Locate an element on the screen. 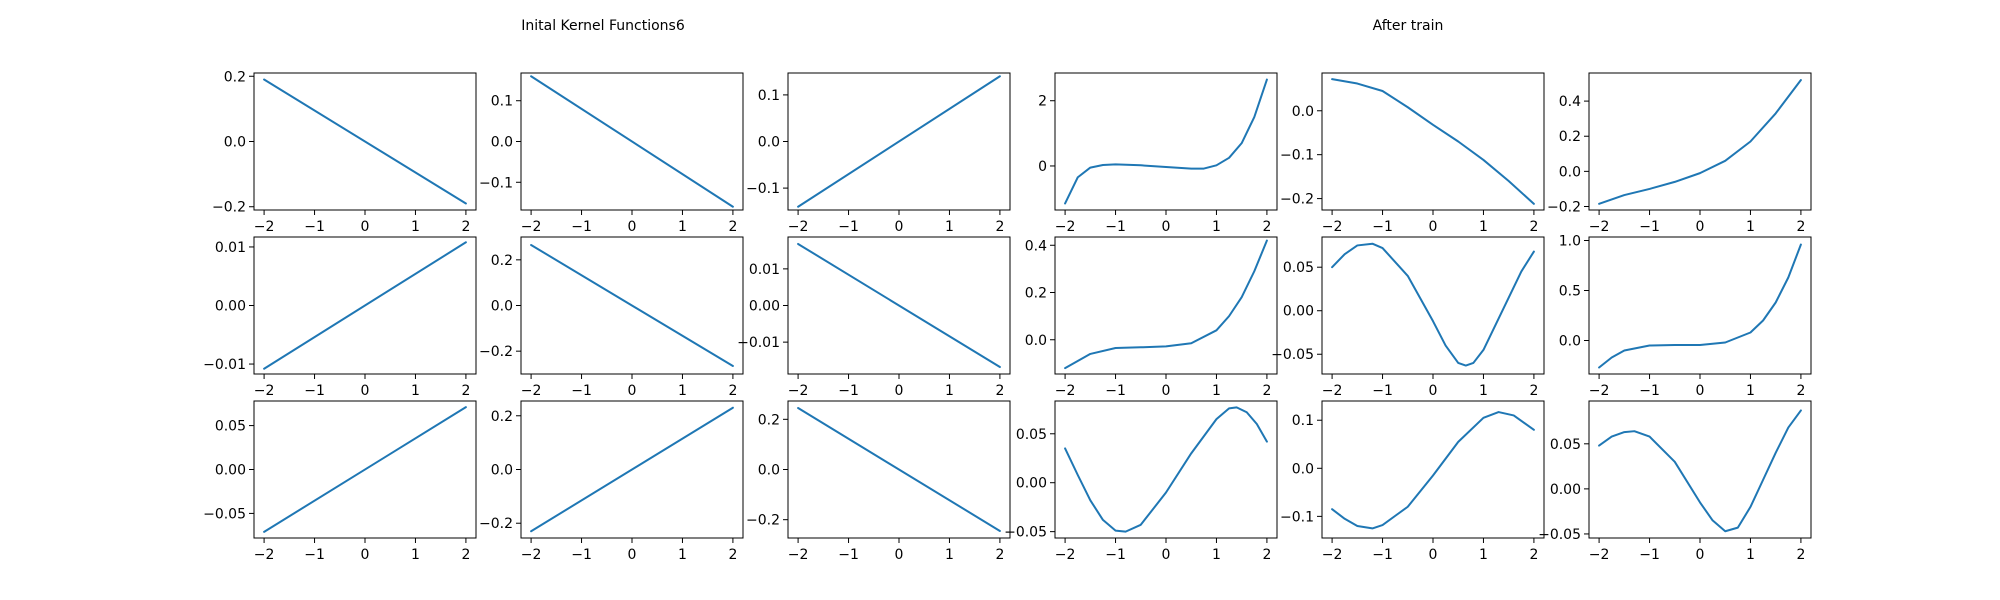 This screenshot has width=2000, height=600. subplot-17: −2 −1 0 1 2 −0.1 0.0 0.1 is located at coordinates (1412, 481).